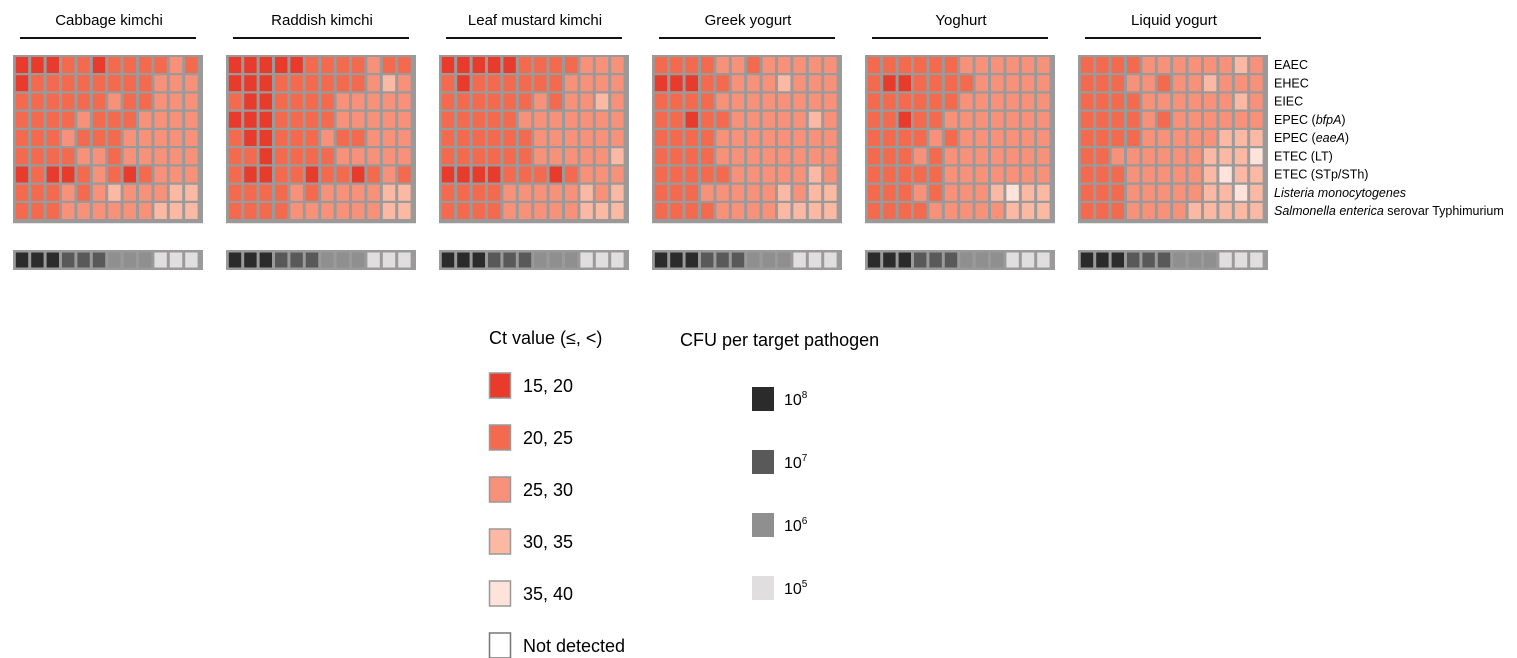 Image resolution: width=1517 pixels, height=658 pixels. I want to click on cfu-legend-title: CFU per target pathogen, so click(779, 340).